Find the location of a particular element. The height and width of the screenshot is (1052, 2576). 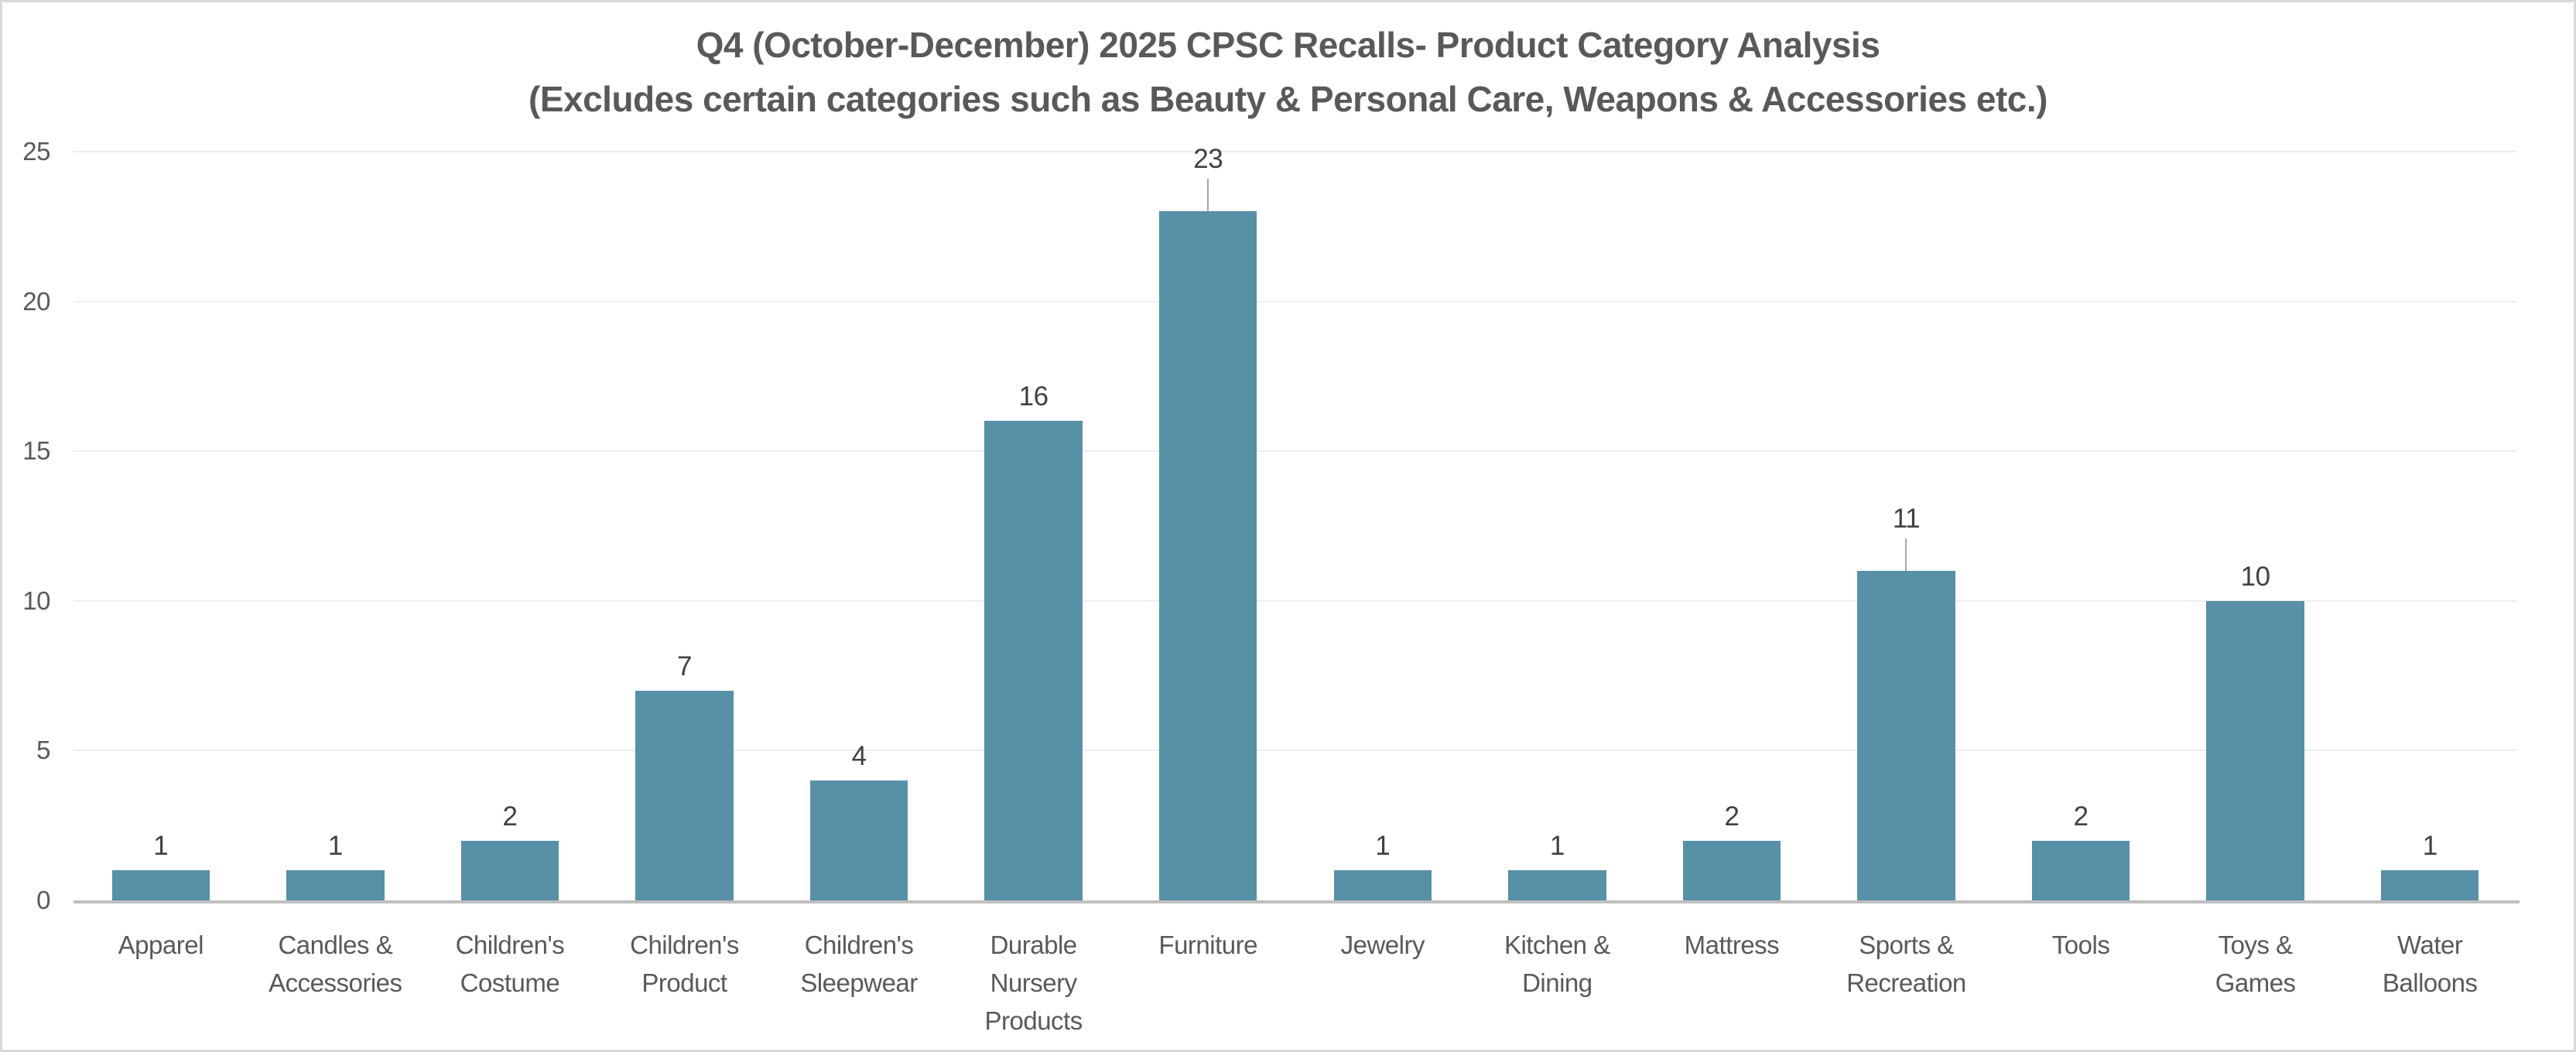

category-label: Tools is located at coordinates (2080, 945).